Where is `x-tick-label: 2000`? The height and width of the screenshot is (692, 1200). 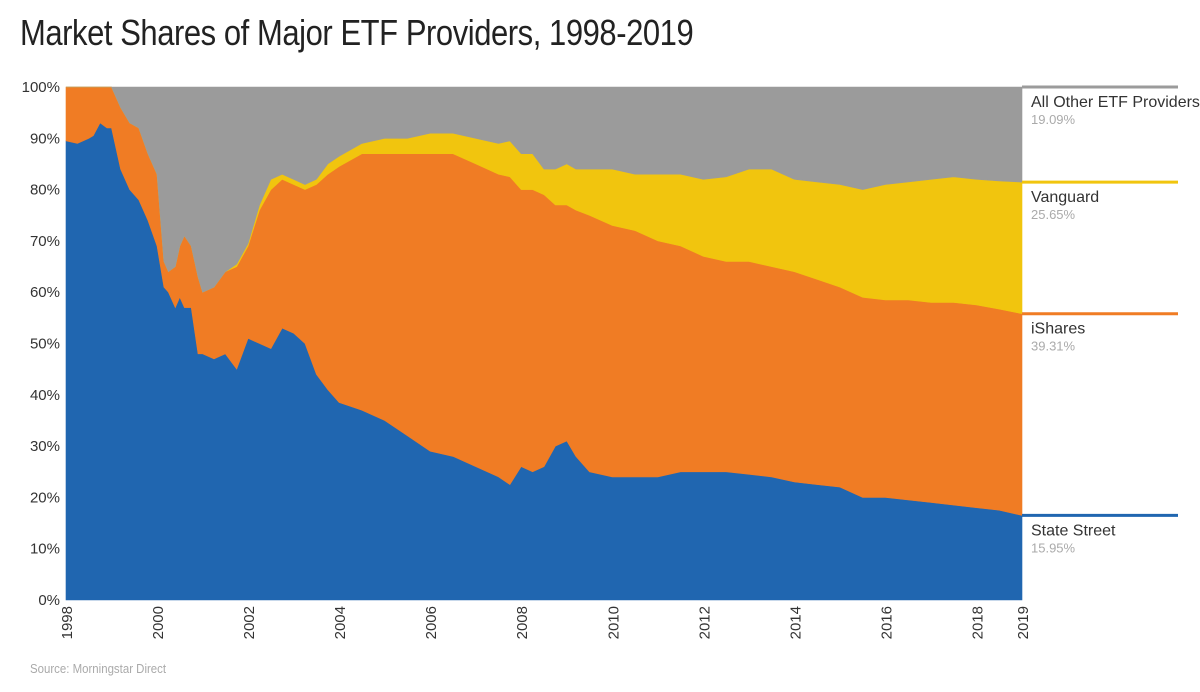 x-tick-label: 2000 is located at coordinates (158, 622).